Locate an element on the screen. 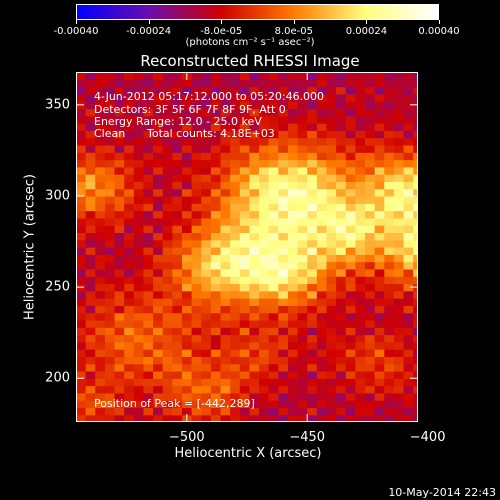  y-tick-label: 250 is located at coordinates (57, 287).